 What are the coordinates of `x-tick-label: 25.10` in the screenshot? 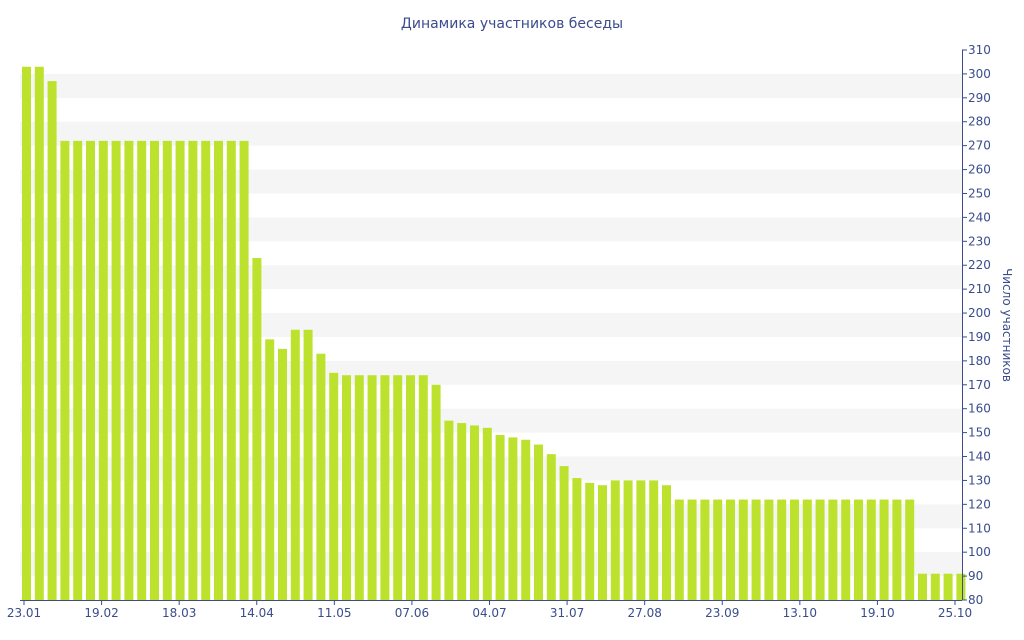 It's located at (955, 613).